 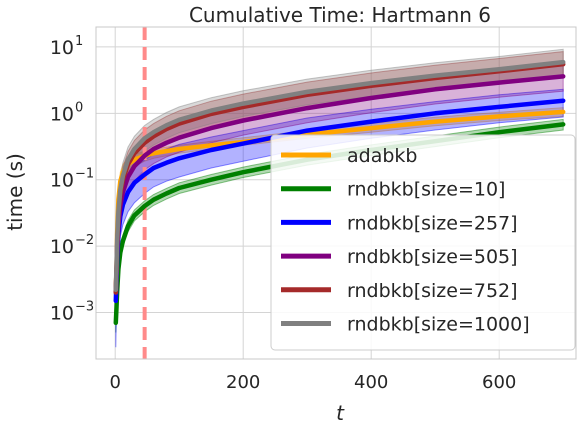 I want to click on x-tick-label: 400, so click(x=371, y=382).